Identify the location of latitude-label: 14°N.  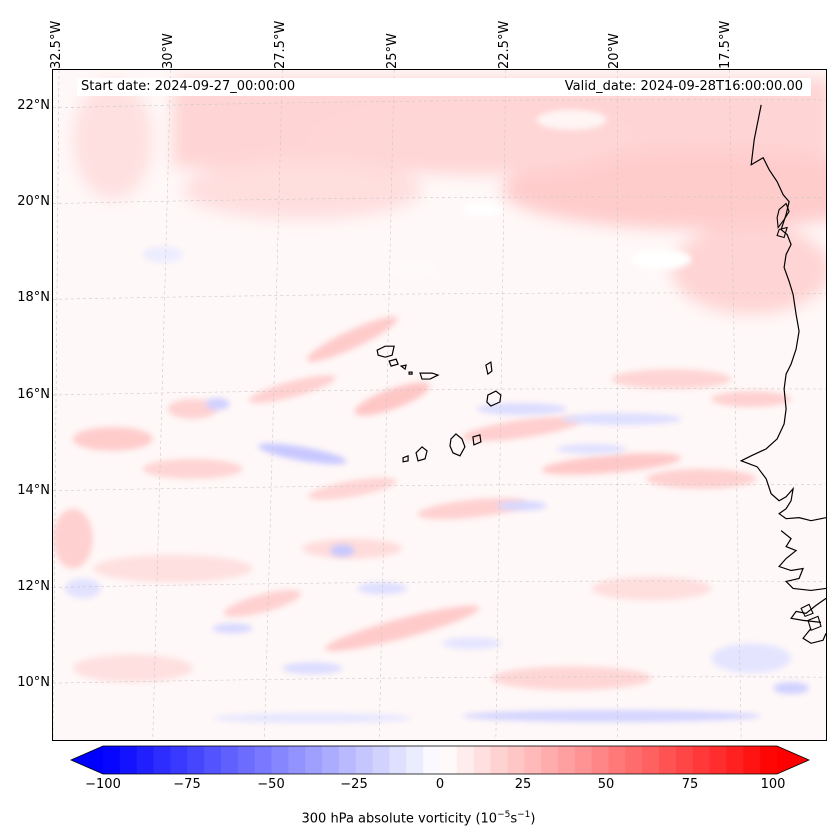
(33, 490).